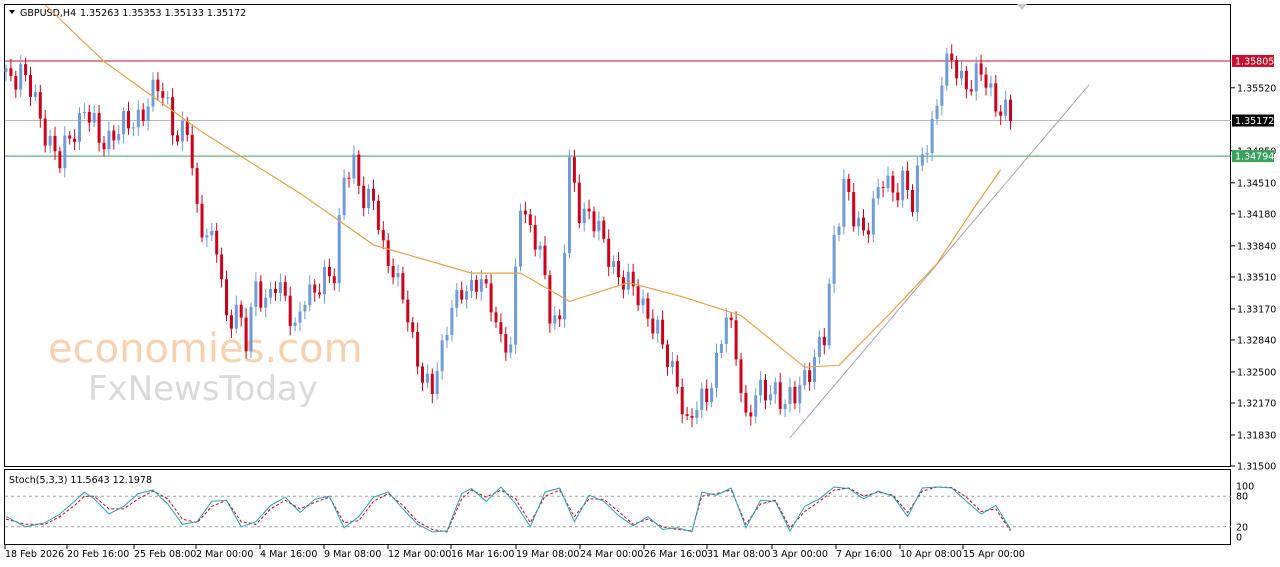  Describe the element at coordinates (419, 554) in the screenshot. I see `time-label: 12 Mar 00:00` at that location.